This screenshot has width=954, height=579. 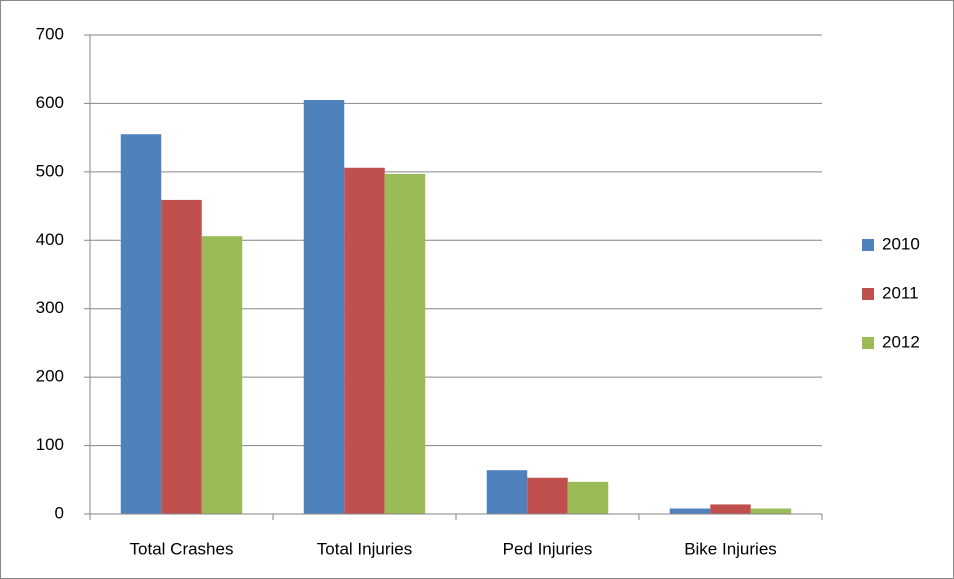 What do you see at coordinates (364, 548) in the screenshot?
I see `x-tick-label: Total Injuries` at bounding box center [364, 548].